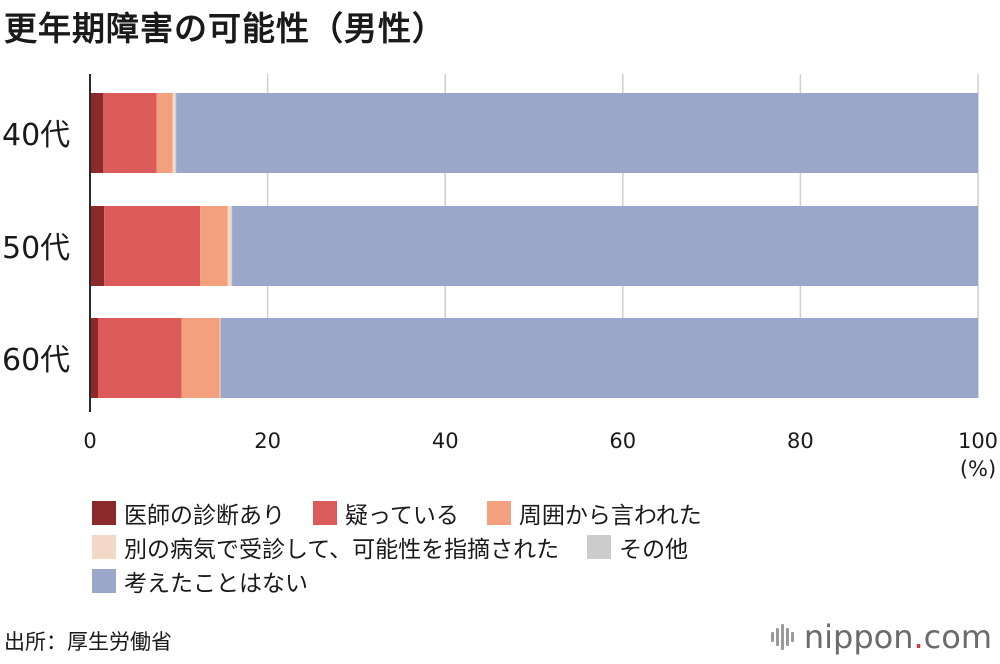  I want to click on legend-label: 疑っている, so click(402, 516).